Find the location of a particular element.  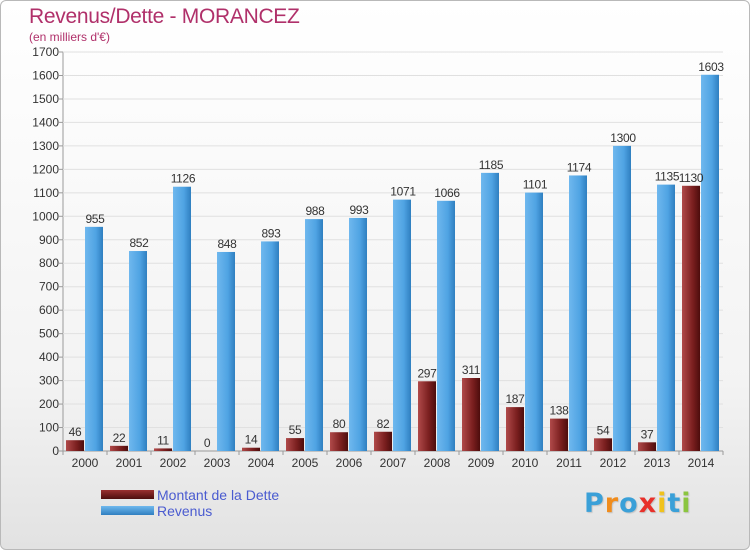

y-tick-label: 200 is located at coordinates (49, 404).